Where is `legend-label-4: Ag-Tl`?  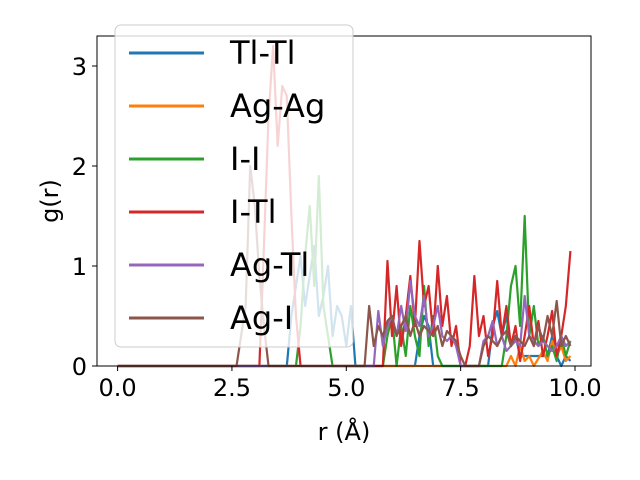
legend-label-4: Ag-Tl is located at coordinates (269, 265).